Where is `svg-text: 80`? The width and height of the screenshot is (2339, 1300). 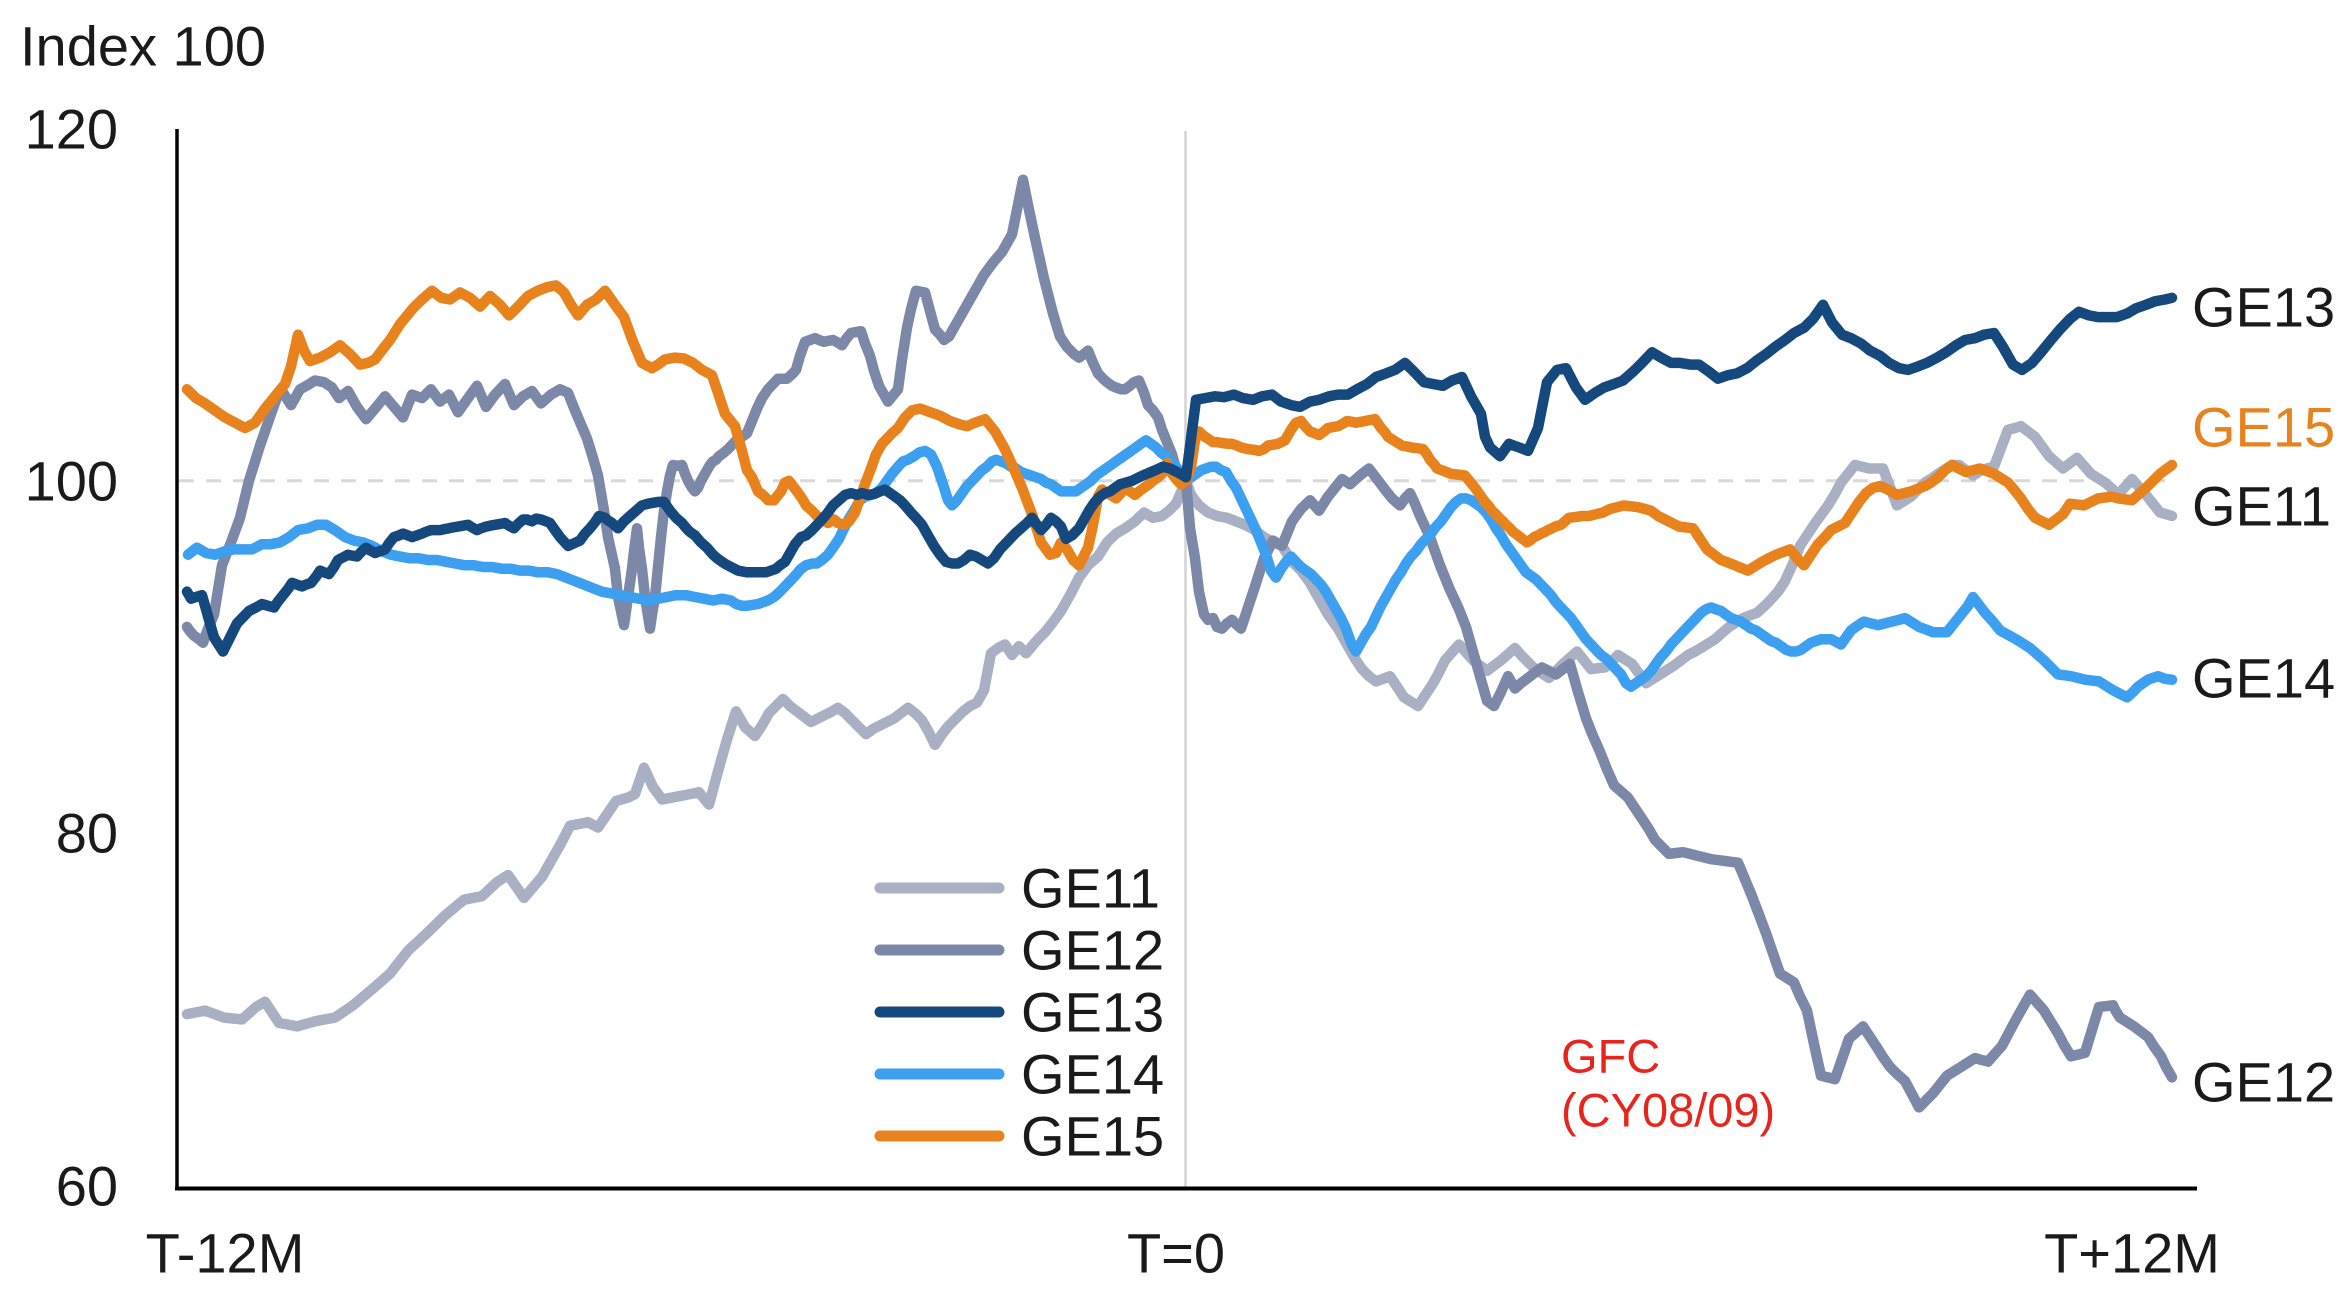 svg-text: 80 is located at coordinates (87, 833).